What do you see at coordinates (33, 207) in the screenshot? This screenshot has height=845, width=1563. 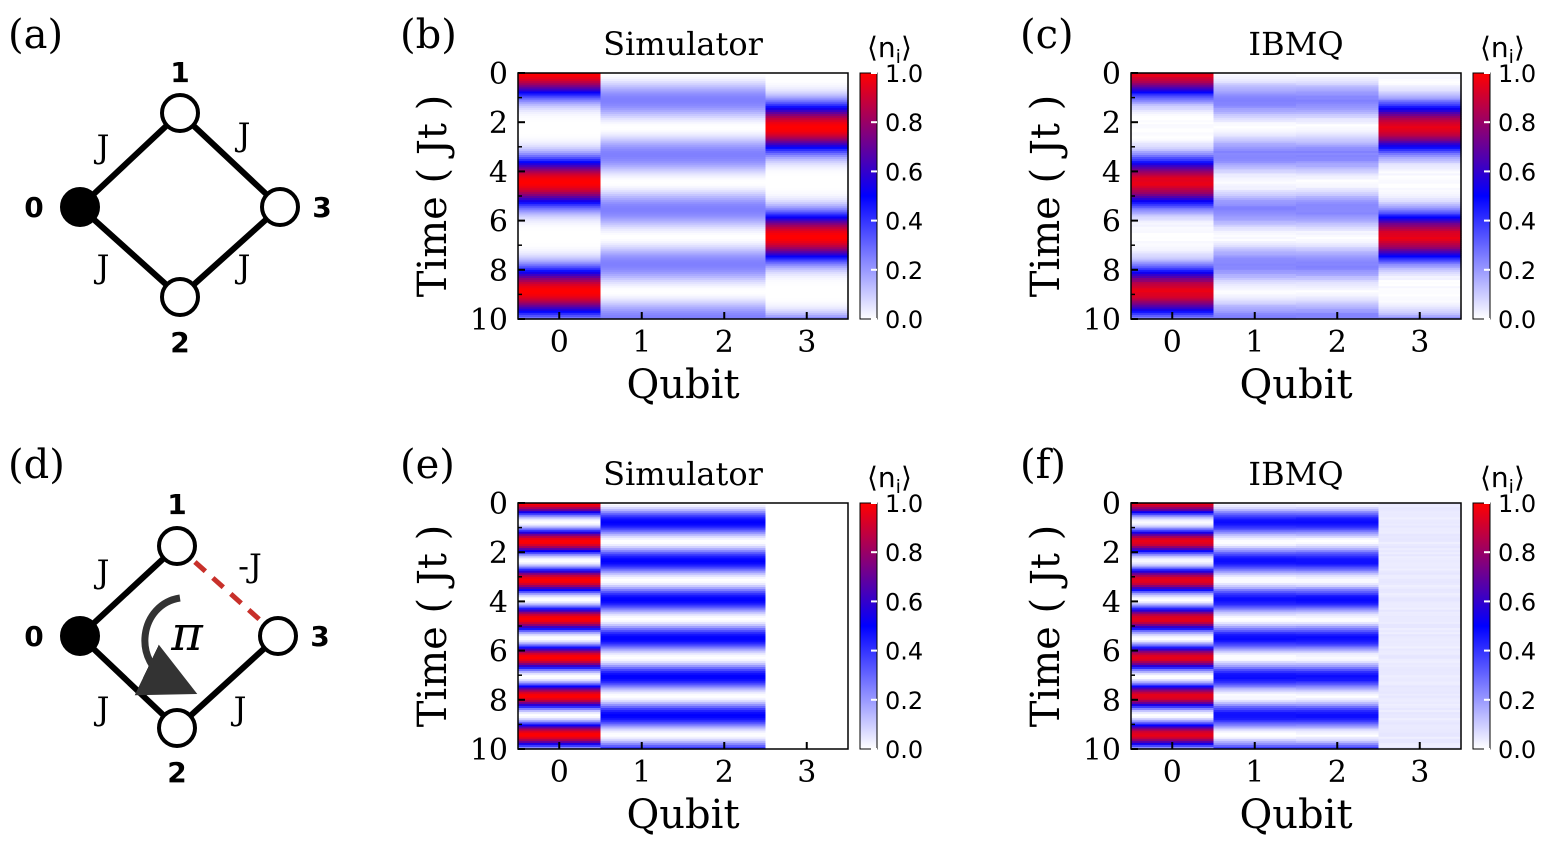 I see `node-label-0: 0` at bounding box center [33, 207].